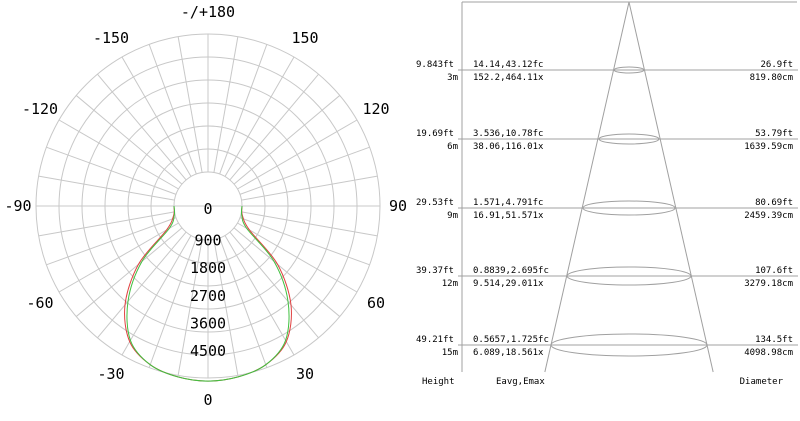 The image size is (800, 421). I want to click on angle-label: 150, so click(304, 38).